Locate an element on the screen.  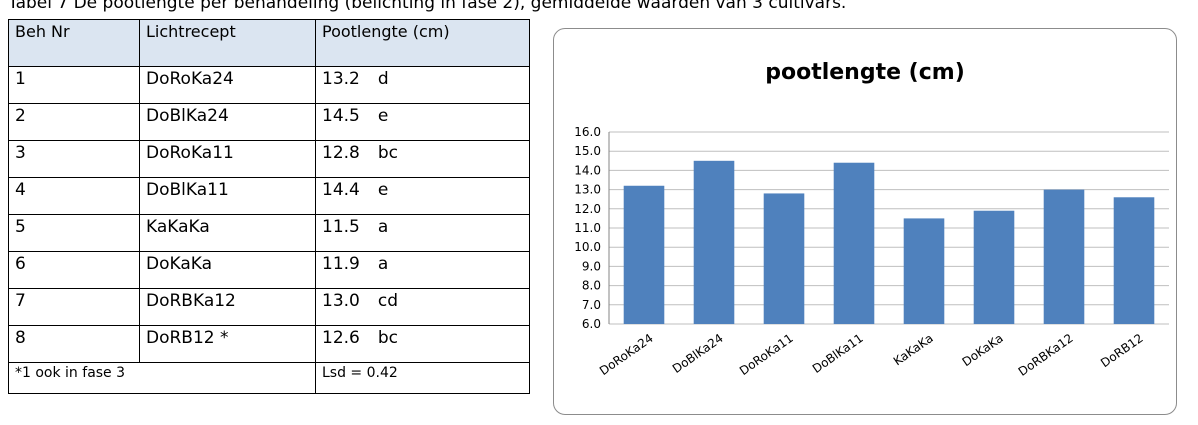
x-tick-label: DoRoKa24 is located at coordinates (626, 354).